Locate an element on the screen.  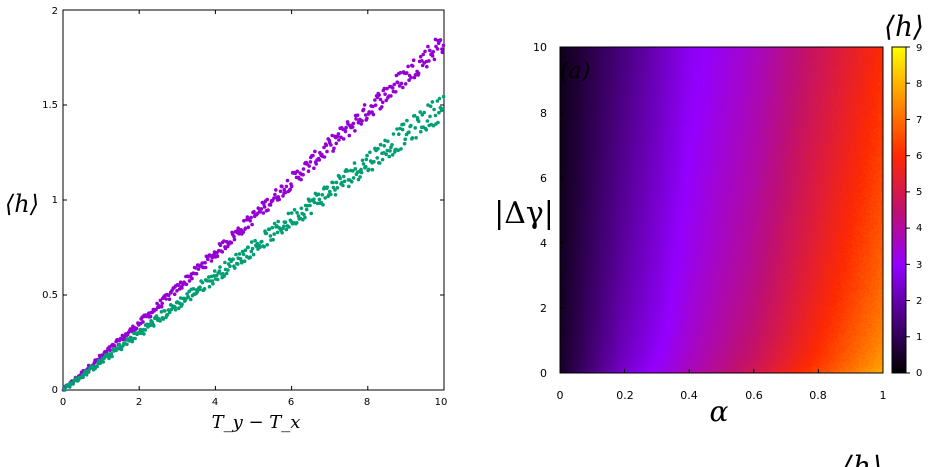
colorbar-tick-label: 7 is located at coordinates (919, 120).